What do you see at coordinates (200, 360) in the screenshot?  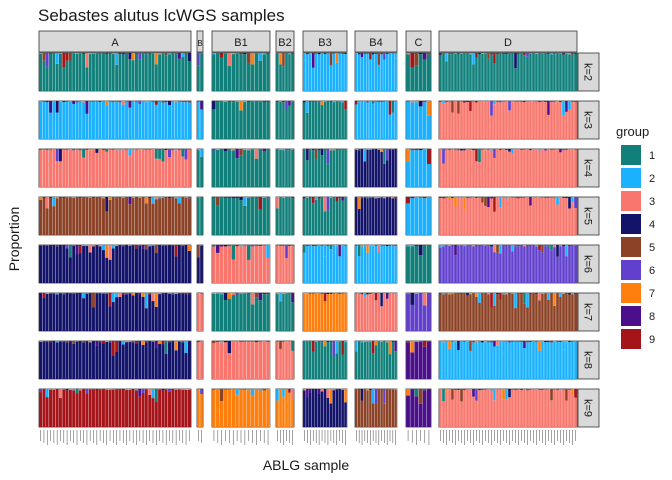 I see `panel-B-k=8` at bounding box center [200, 360].